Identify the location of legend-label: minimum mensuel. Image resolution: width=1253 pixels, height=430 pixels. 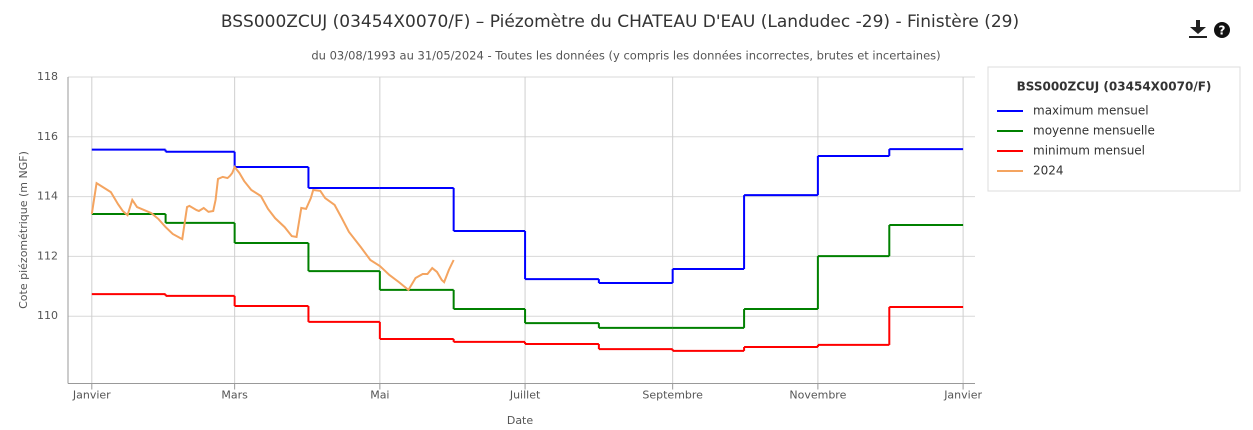
(1089, 151).